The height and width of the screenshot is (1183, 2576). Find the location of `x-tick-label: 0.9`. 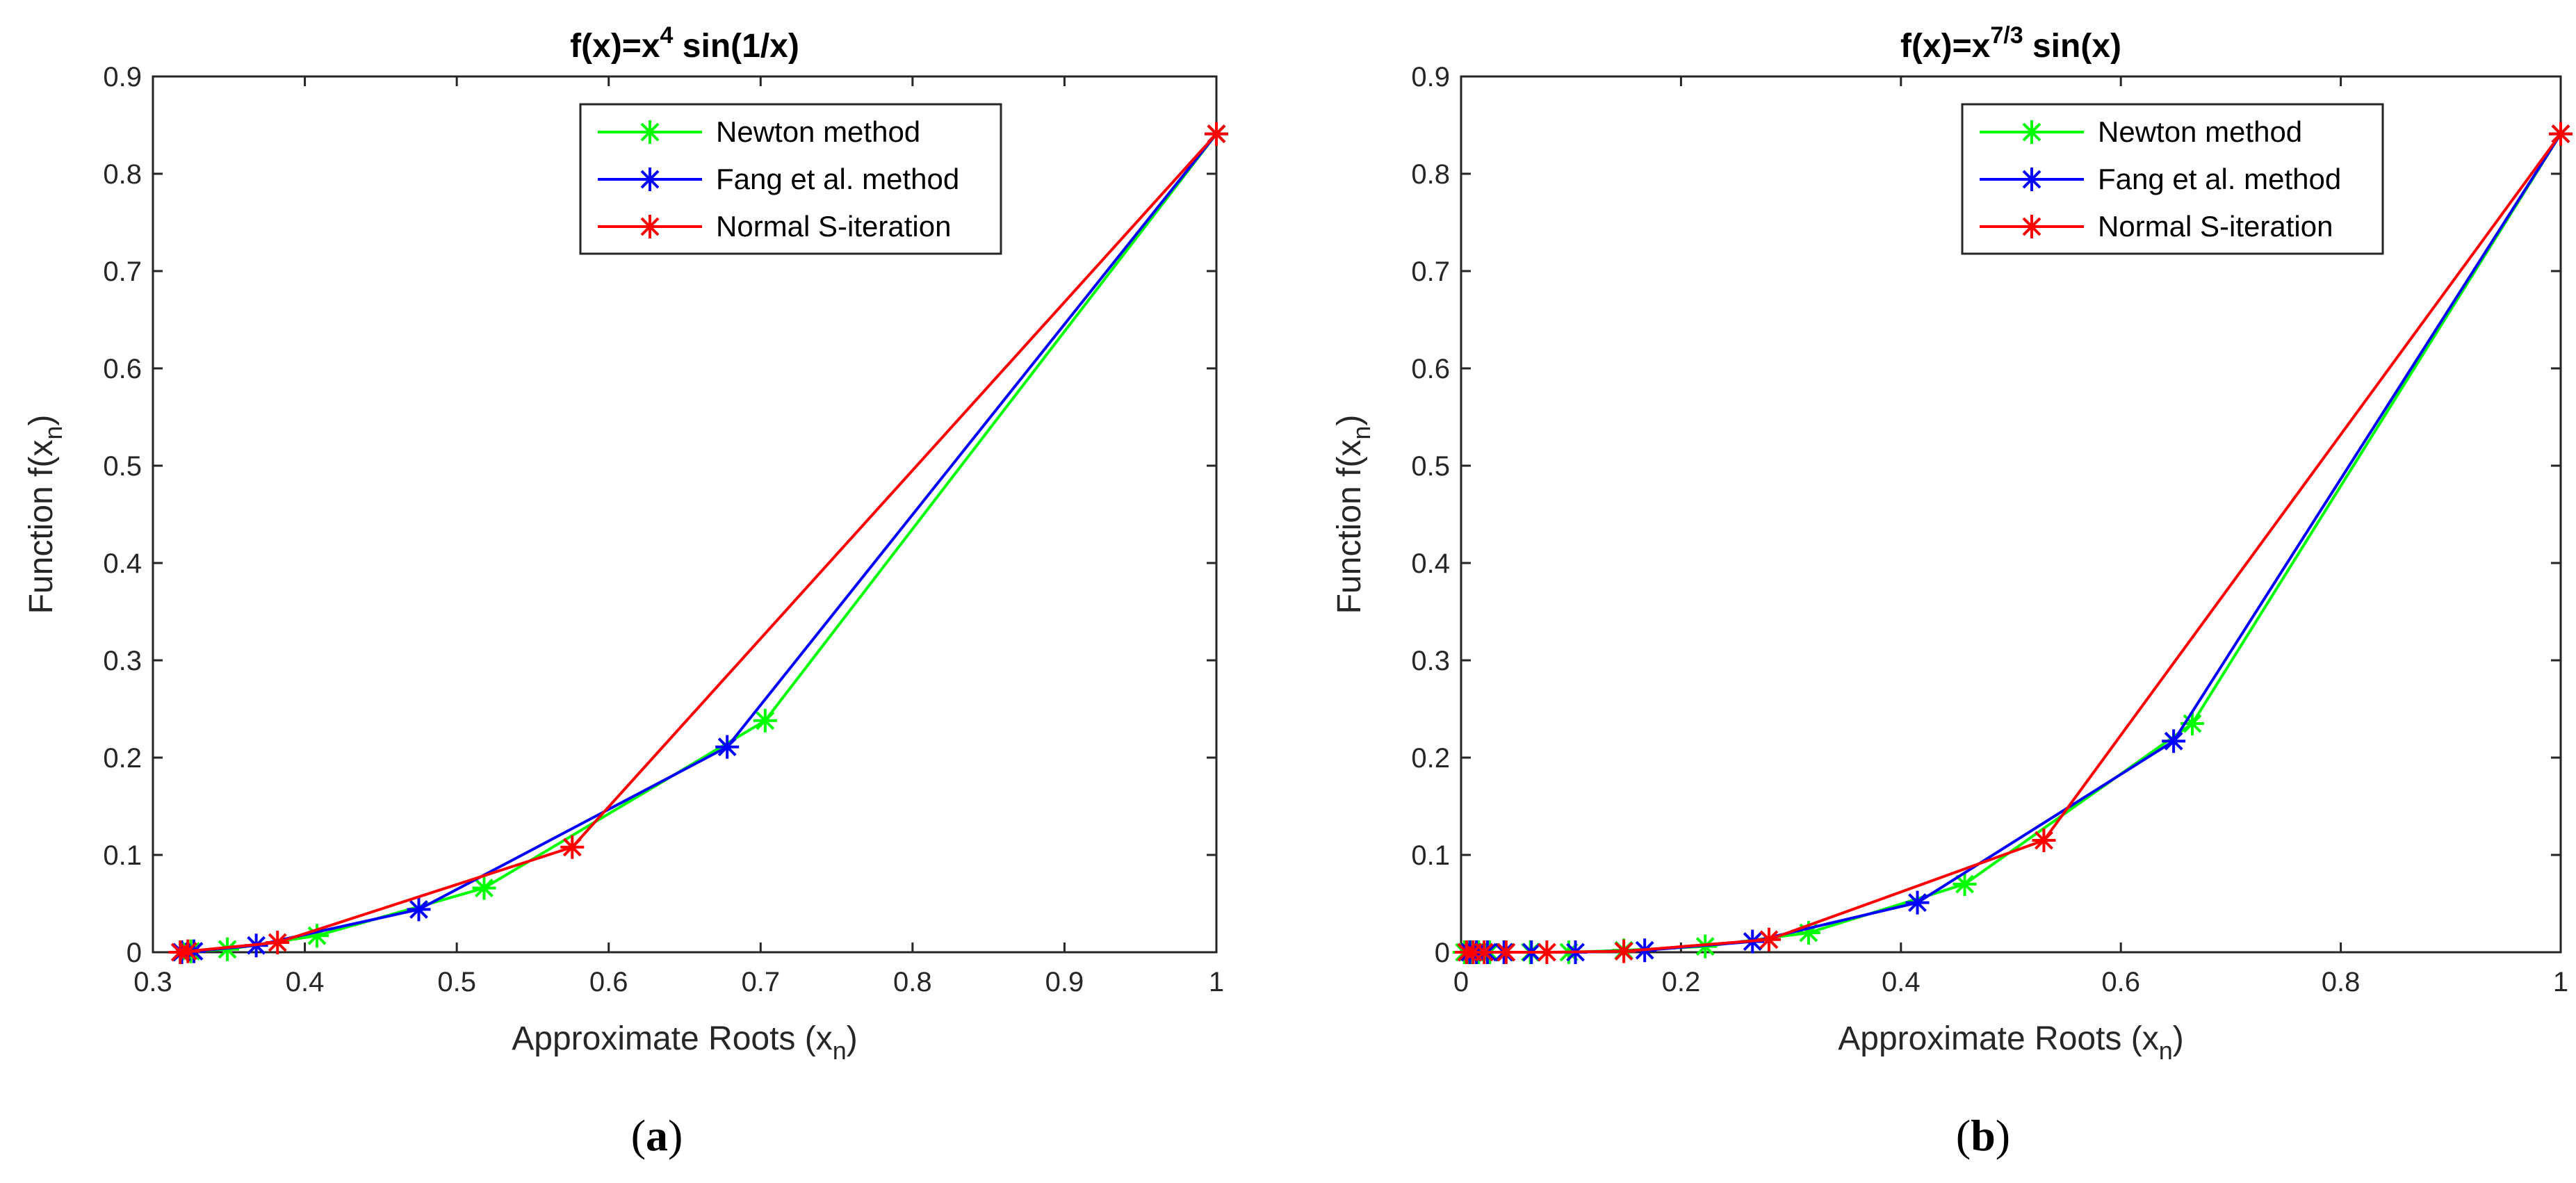

x-tick-label: 0.9 is located at coordinates (1064, 982).